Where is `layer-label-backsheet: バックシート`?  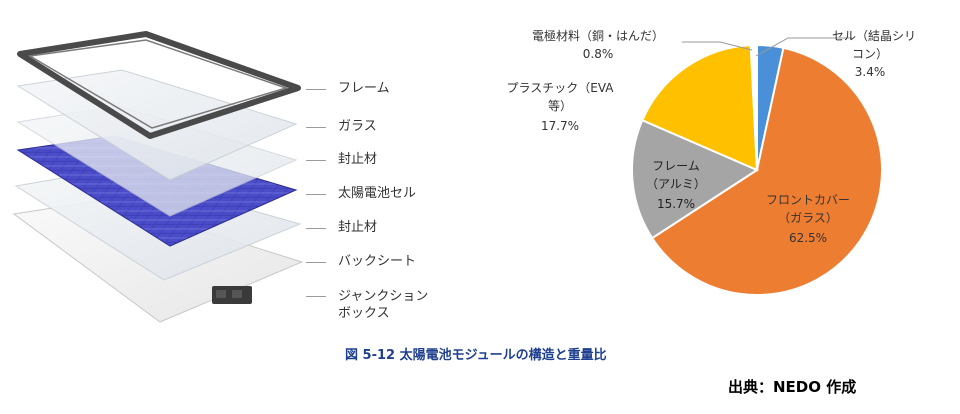 layer-label-backsheet: バックシート is located at coordinates (377, 261).